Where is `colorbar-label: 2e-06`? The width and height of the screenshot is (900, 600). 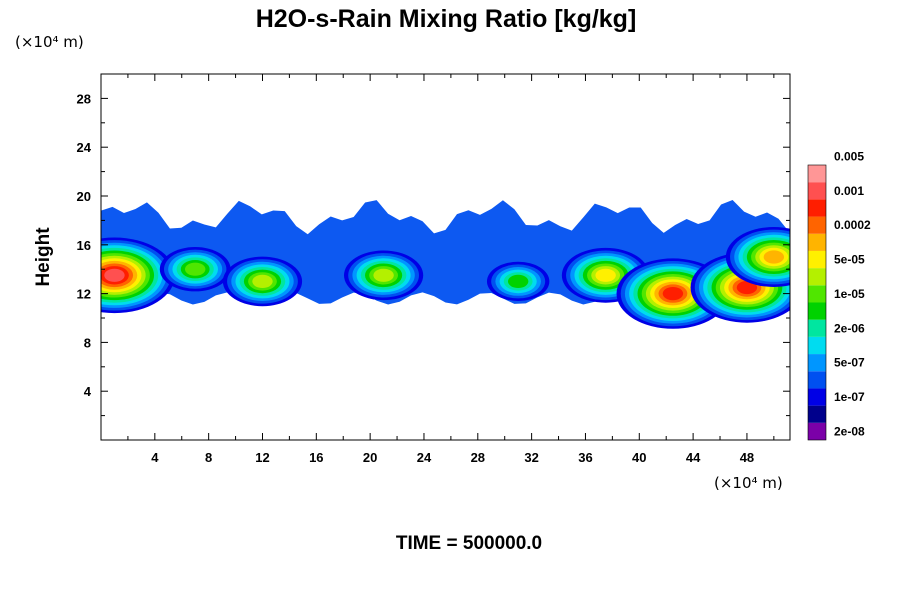
colorbar-label: 2e-06 is located at coordinates (849, 328).